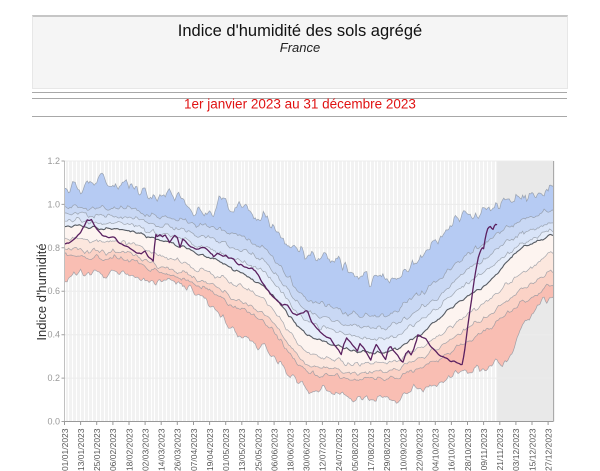  Describe the element at coordinates (452, 449) in the screenshot. I see `svg-text: 16/10/2023` at that location.